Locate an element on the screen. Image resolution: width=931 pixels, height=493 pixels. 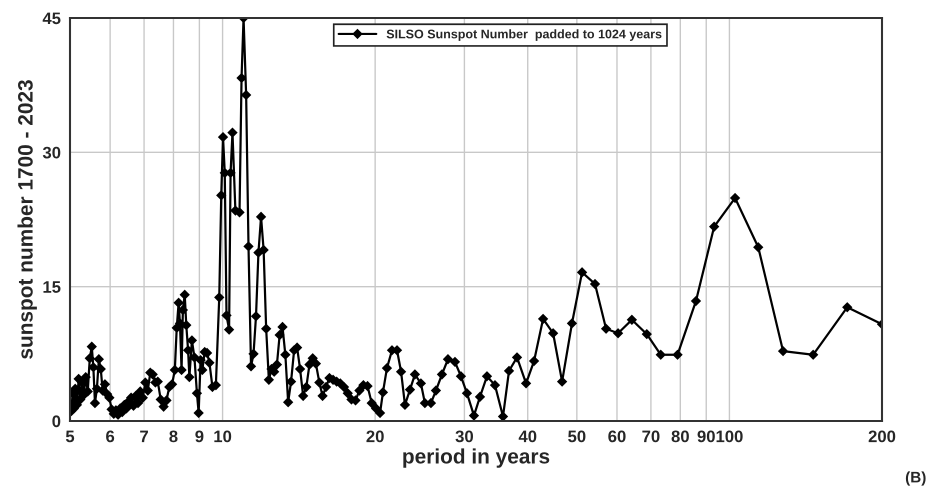
x-axis-title: period in years is located at coordinates (476, 458).